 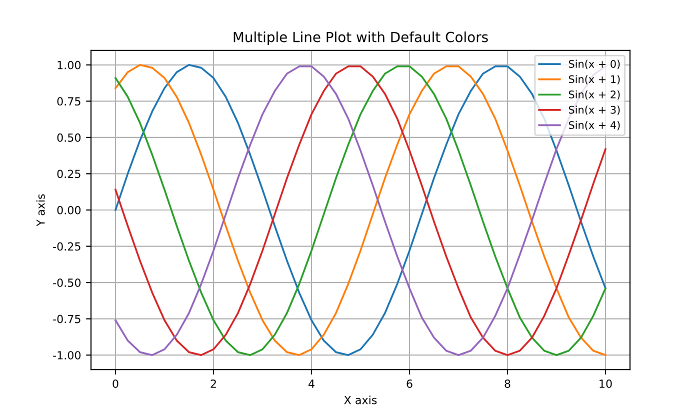 What do you see at coordinates (68, 101) in the screenshot?
I see `y-tick-label: 0.75` at bounding box center [68, 101].